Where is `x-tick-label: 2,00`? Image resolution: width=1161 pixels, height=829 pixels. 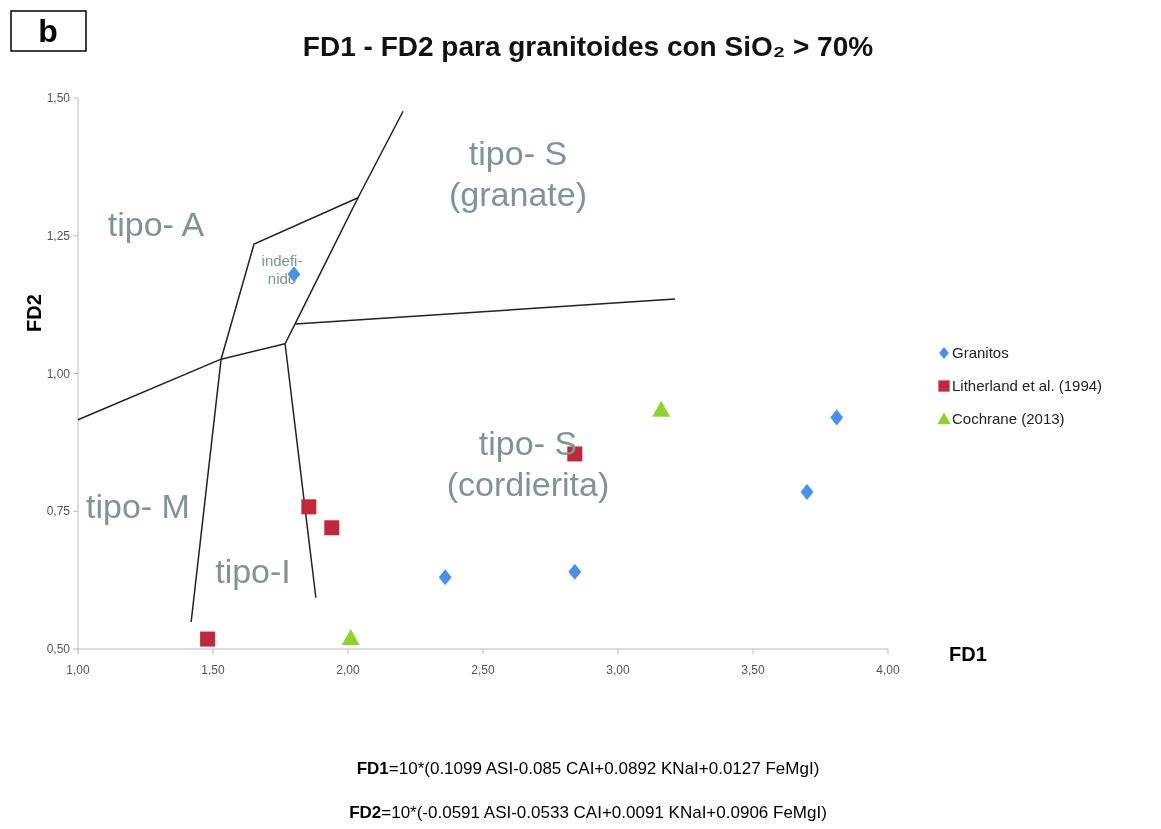 x-tick-label: 2,00 is located at coordinates (348, 670).